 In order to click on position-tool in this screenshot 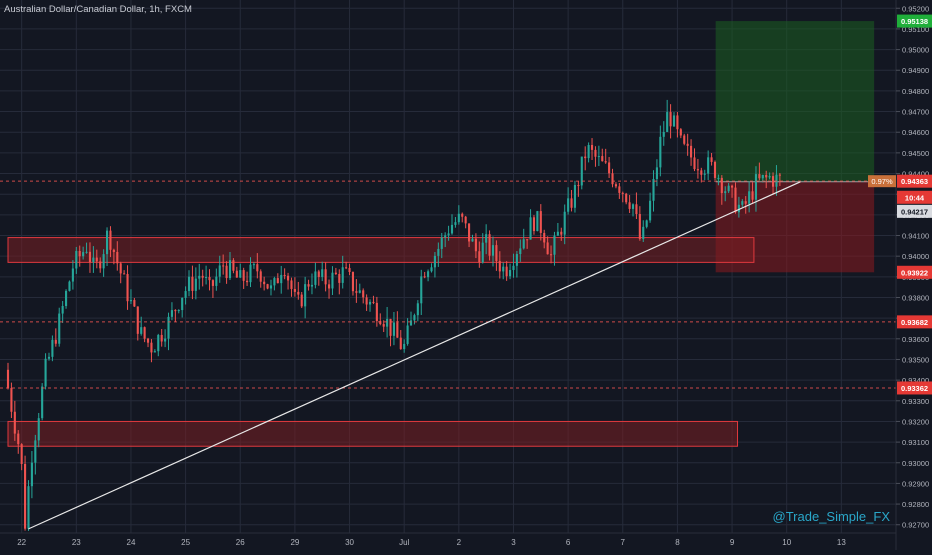, I will do `click(795, 147)`.